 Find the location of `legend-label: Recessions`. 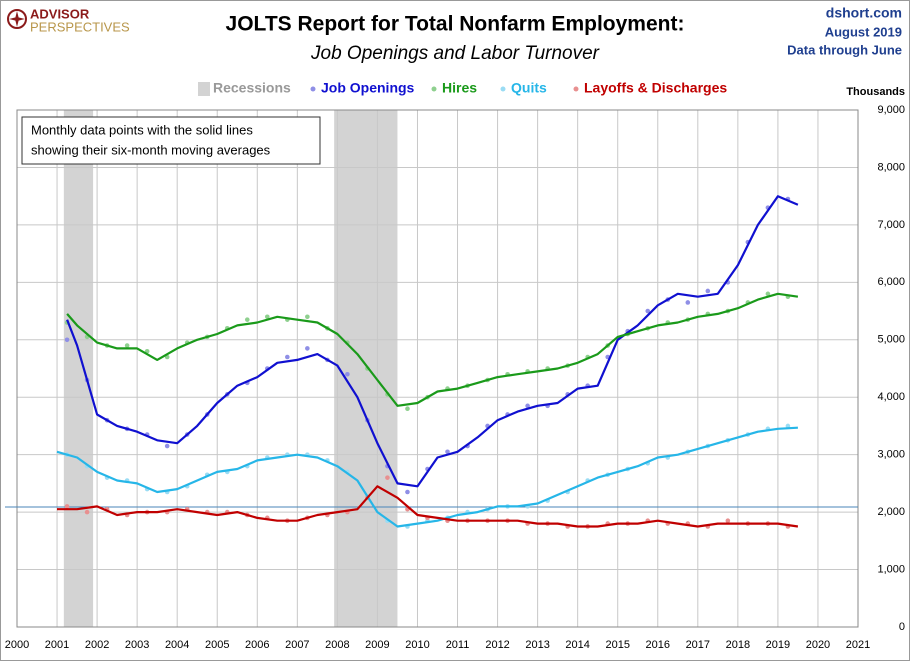

legend-label: Recessions is located at coordinates (252, 88).